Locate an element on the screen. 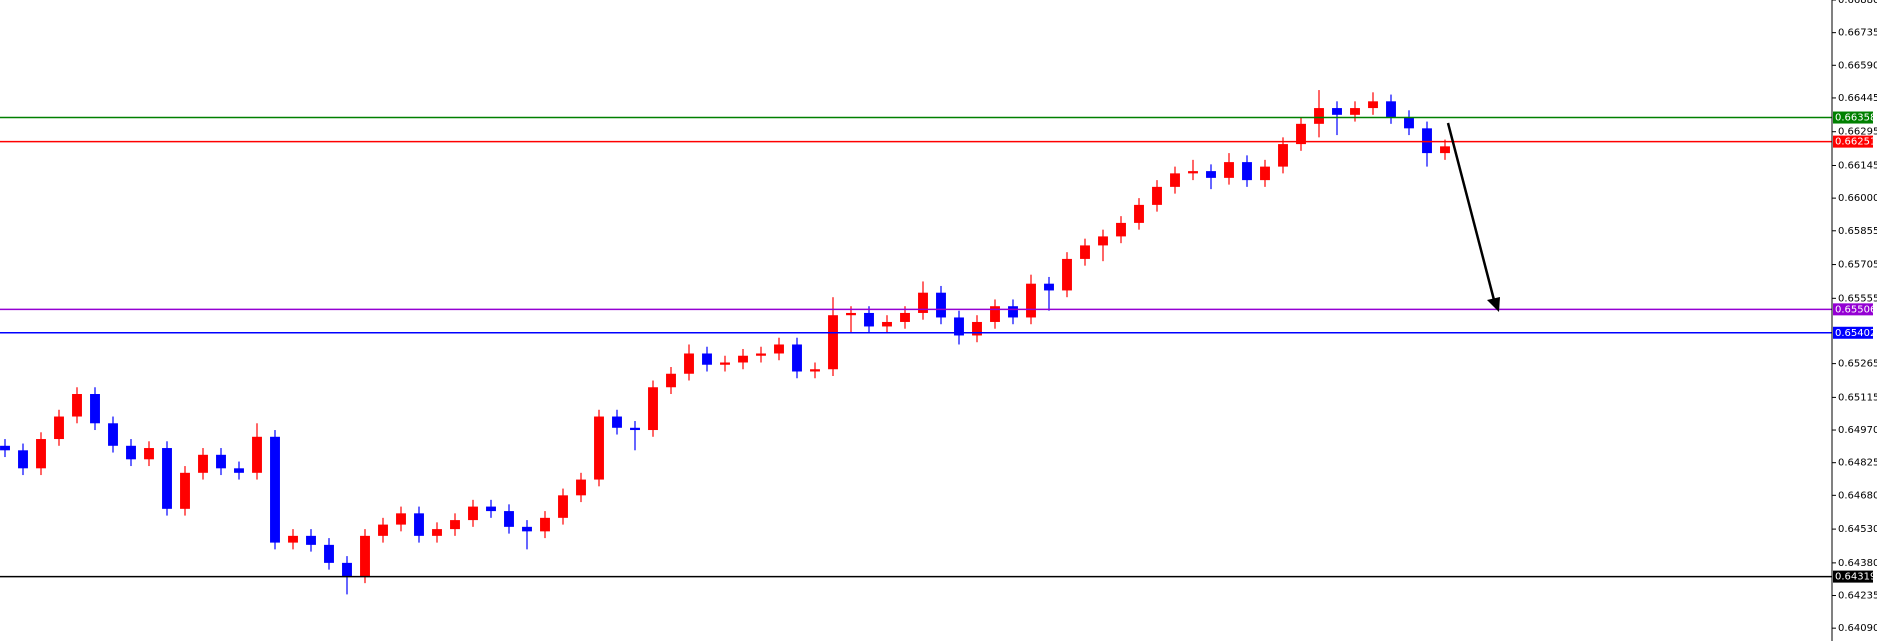 The image size is (1877, 641). y-tick-label: 0.64825 is located at coordinates (1857, 463).